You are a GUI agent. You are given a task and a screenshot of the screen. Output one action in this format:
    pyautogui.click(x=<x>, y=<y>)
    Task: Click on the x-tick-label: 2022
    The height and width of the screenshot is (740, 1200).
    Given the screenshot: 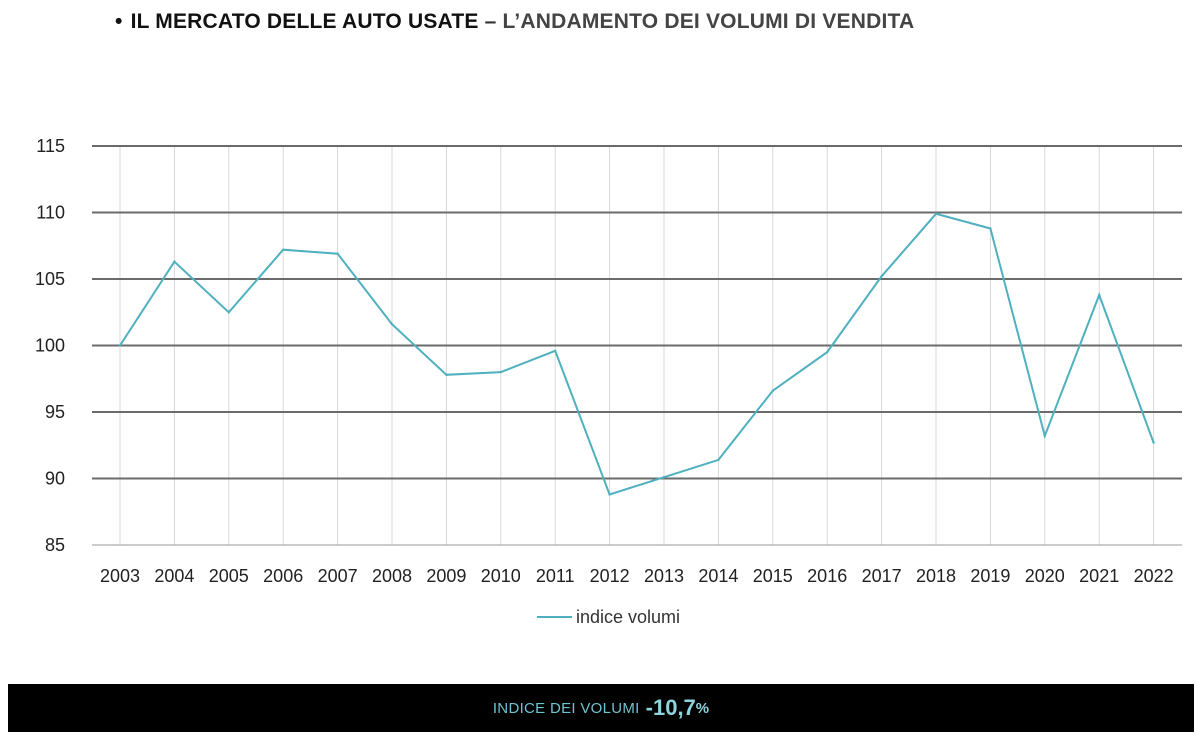 What is the action you would take?
    pyautogui.click(x=1154, y=576)
    